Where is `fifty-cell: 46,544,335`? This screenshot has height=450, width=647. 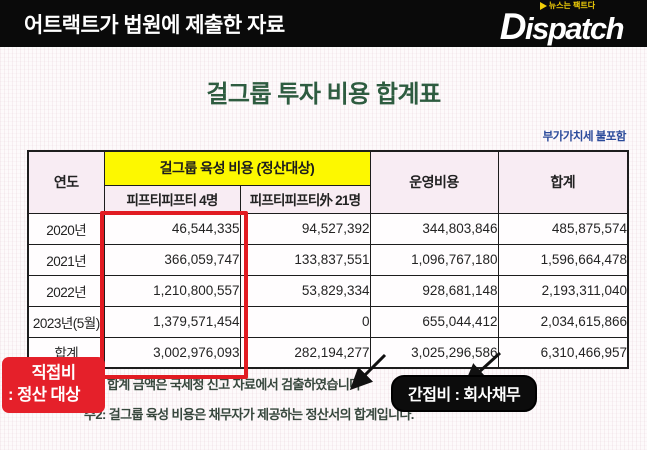
fifty-cell: 46,544,335 is located at coordinates (172, 228).